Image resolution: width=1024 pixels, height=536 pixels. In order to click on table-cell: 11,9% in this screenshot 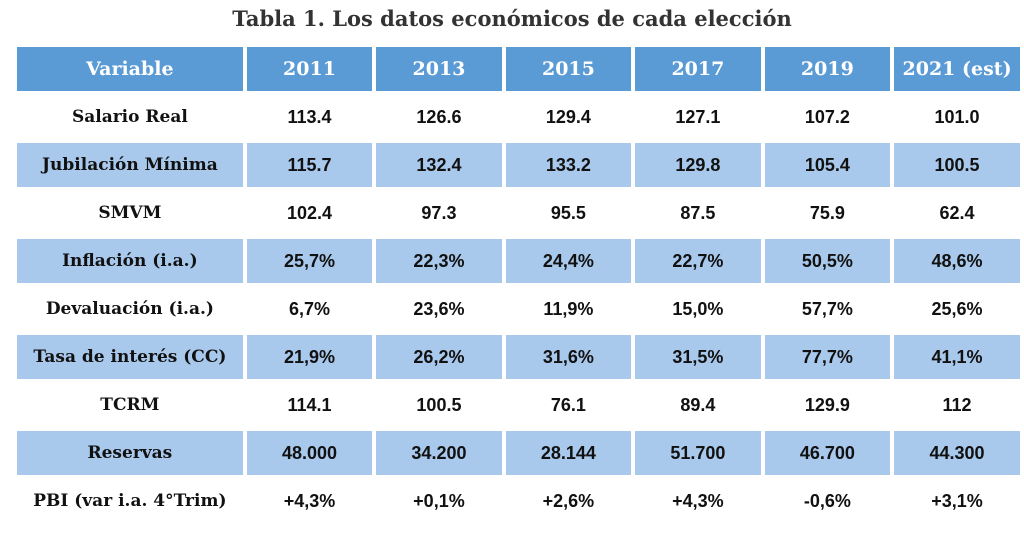, I will do `click(568, 308)`.